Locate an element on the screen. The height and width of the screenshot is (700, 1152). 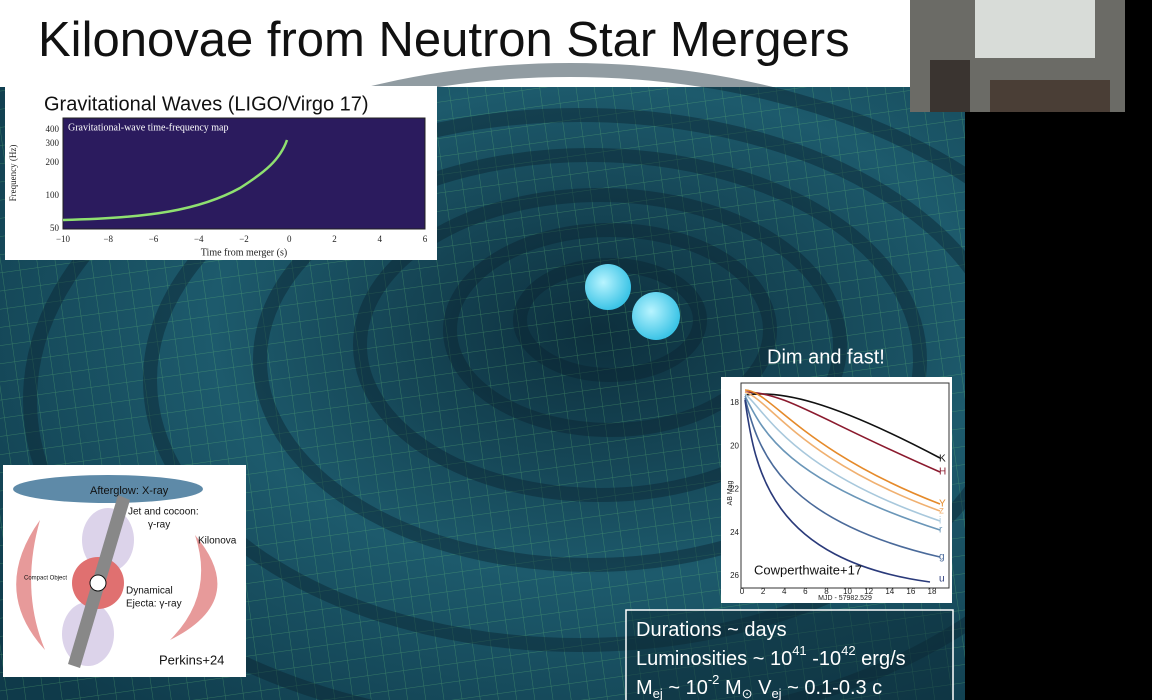
subscript: ⊙ is located at coordinates (747, 693).